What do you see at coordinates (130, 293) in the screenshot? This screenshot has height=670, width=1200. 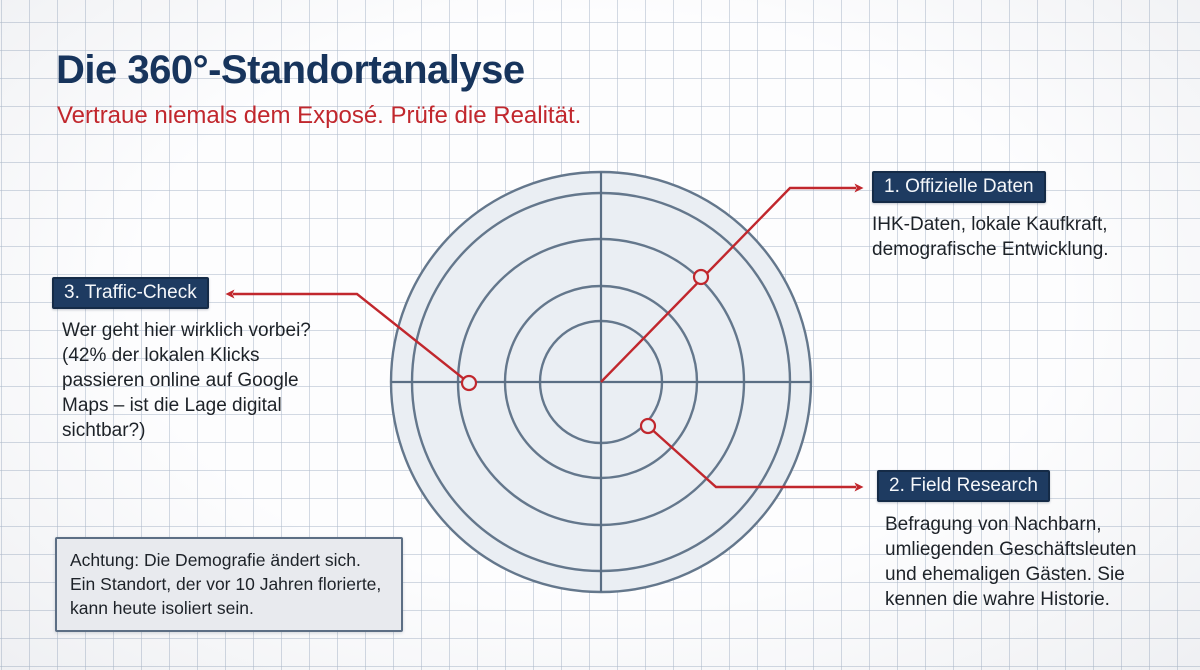 I see `callout-3-badge: 3. Traffic-Check` at bounding box center [130, 293].